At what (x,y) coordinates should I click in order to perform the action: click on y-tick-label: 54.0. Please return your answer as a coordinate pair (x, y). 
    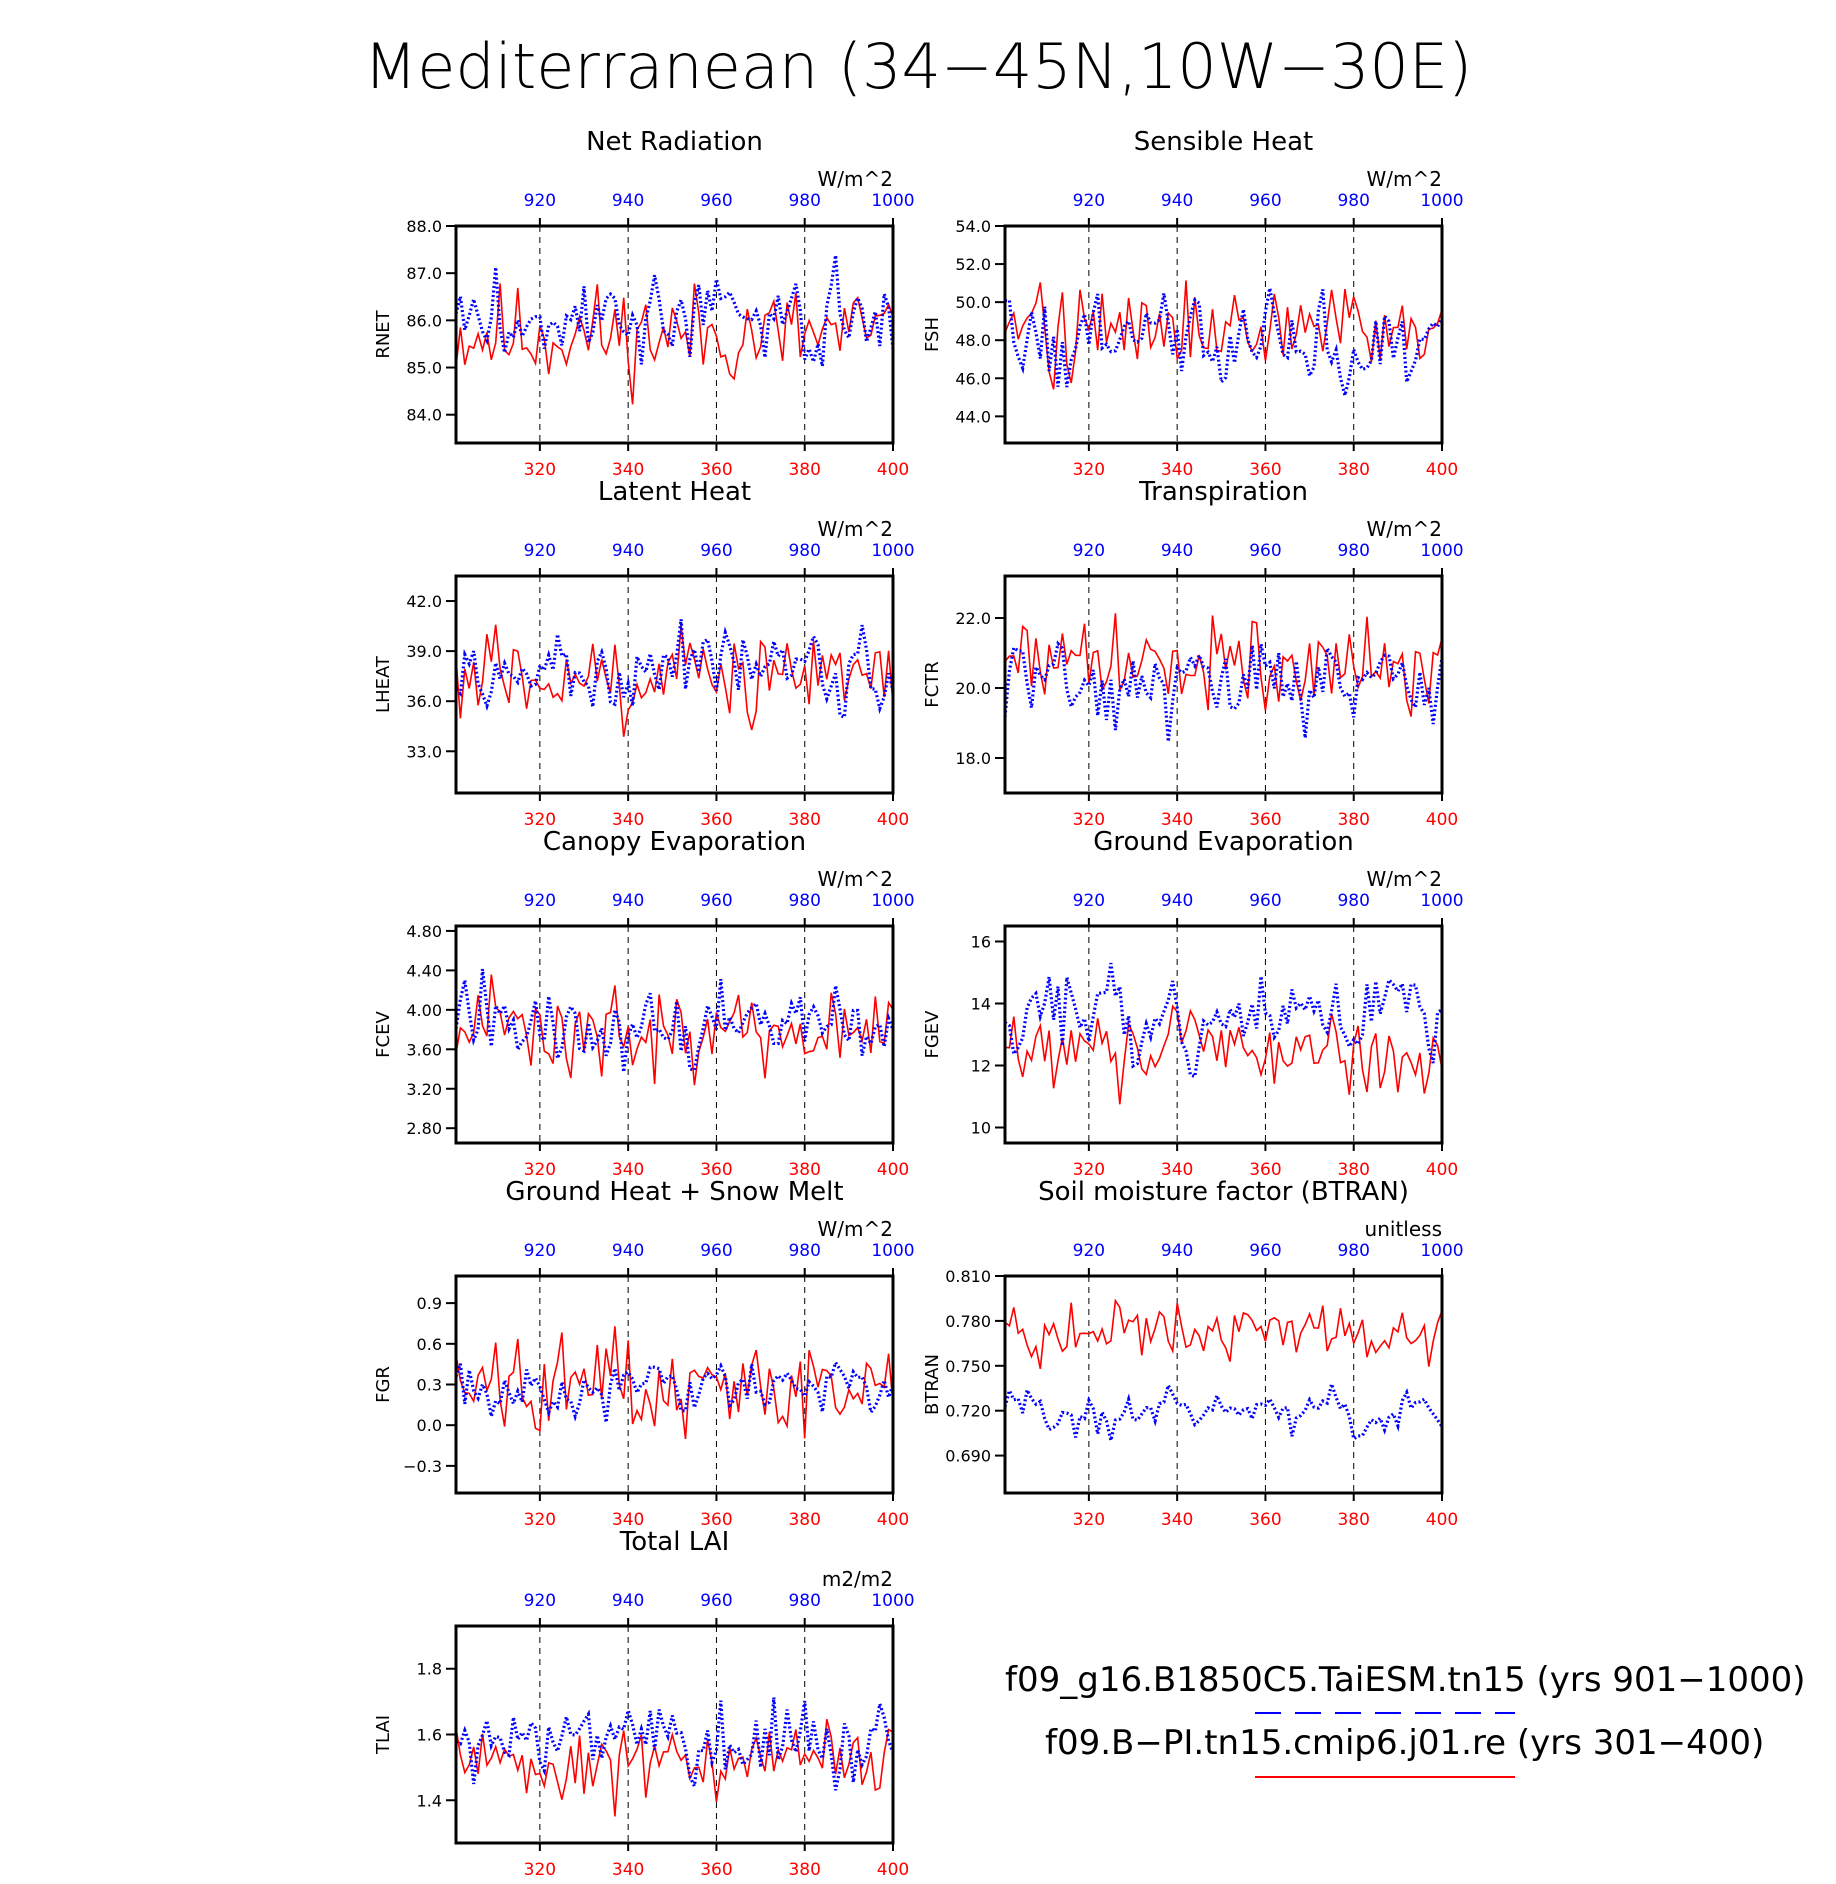
    Looking at the image, I should click on (973, 226).